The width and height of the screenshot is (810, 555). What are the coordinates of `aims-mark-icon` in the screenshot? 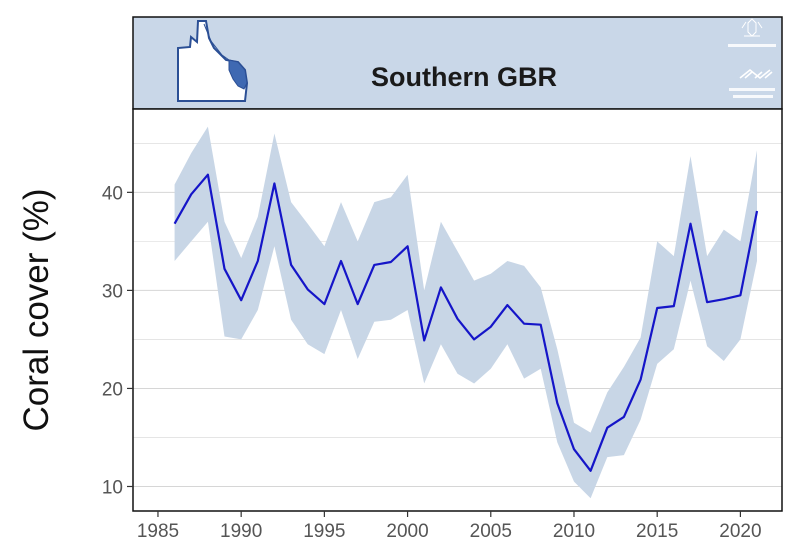 It's located at (756, 74).